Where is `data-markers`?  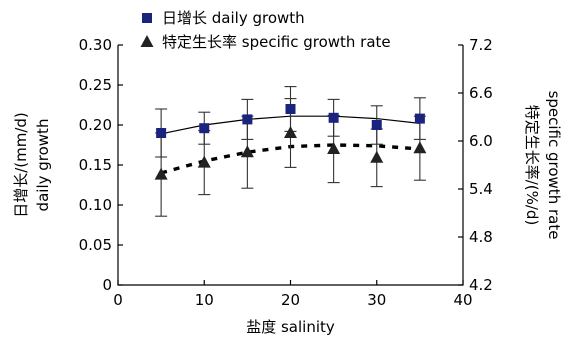
data-markers is located at coordinates (290, 142).